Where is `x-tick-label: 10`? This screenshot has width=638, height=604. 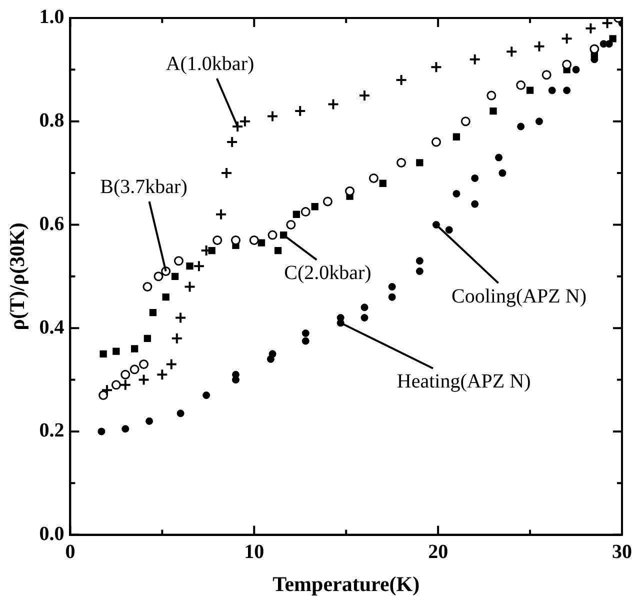 x-tick-label: 10 is located at coordinates (254, 551).